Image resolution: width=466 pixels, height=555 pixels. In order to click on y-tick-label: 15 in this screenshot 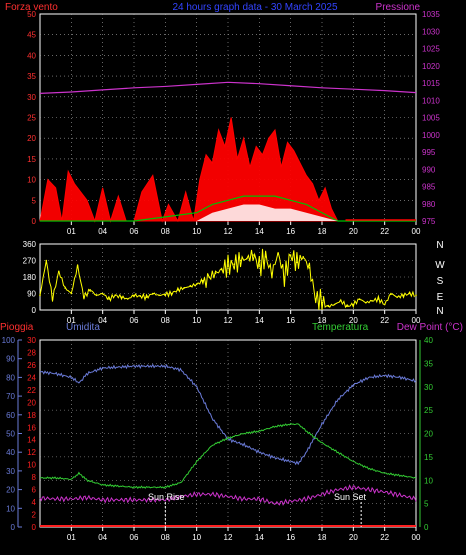, I will do `click(31, 159)`.